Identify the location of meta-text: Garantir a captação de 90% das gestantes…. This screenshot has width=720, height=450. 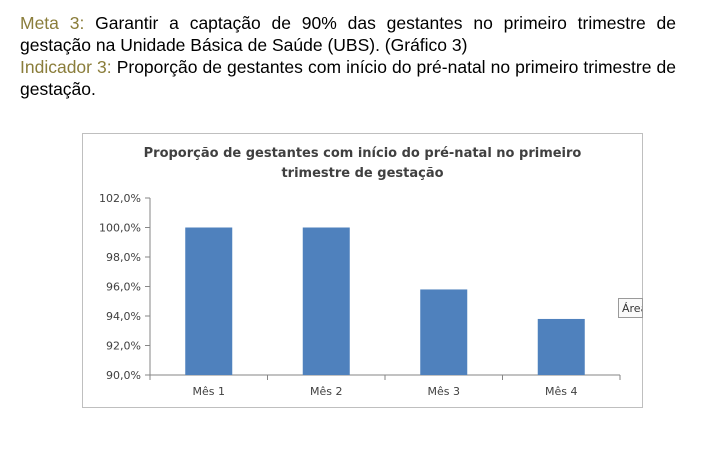
(348, 34).